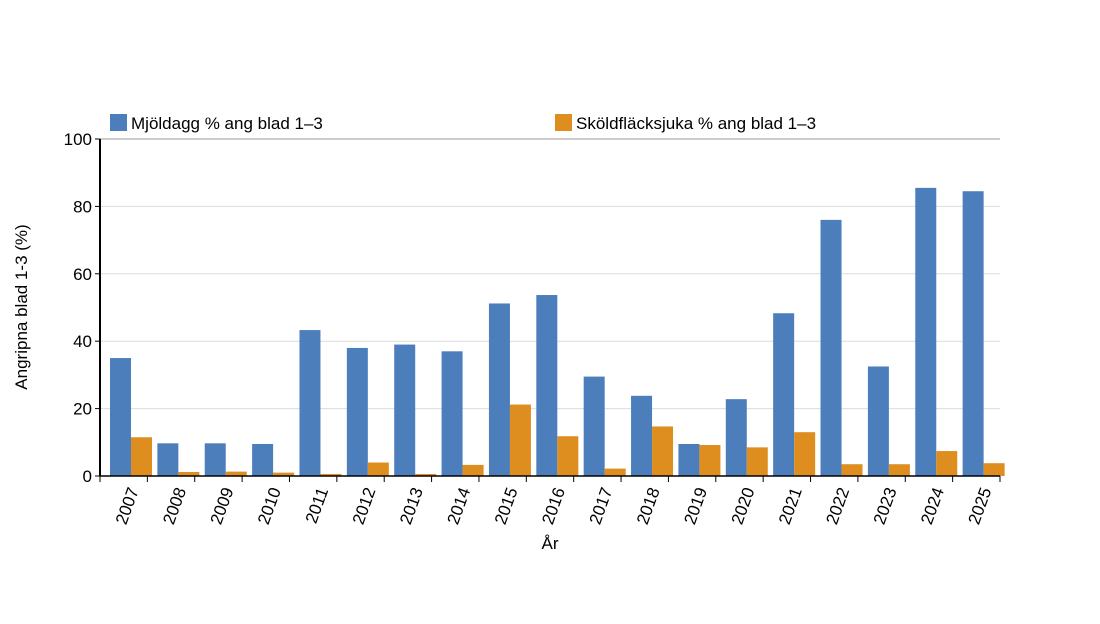 Image resolution: width=1100 pixels, height=624 pixels. Describe the element at coordinates (459, 506) in the screenshot. I see `x-tick-label: 2014` at that location.